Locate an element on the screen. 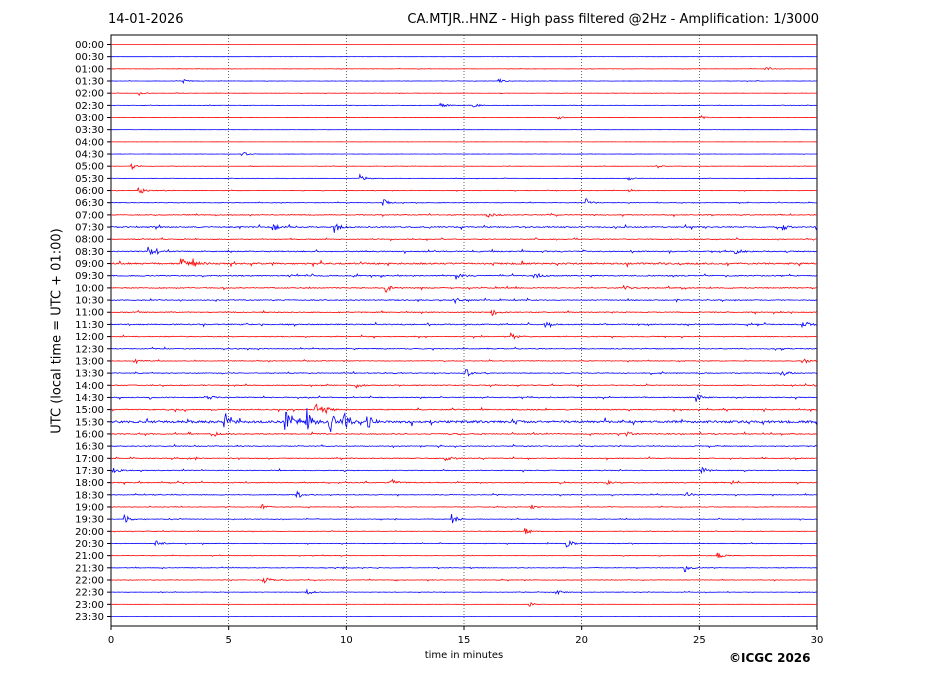 The width and height of the screenshot is (927, 696). y-tick-label: 07:30 is located at coordinates (89, 228).